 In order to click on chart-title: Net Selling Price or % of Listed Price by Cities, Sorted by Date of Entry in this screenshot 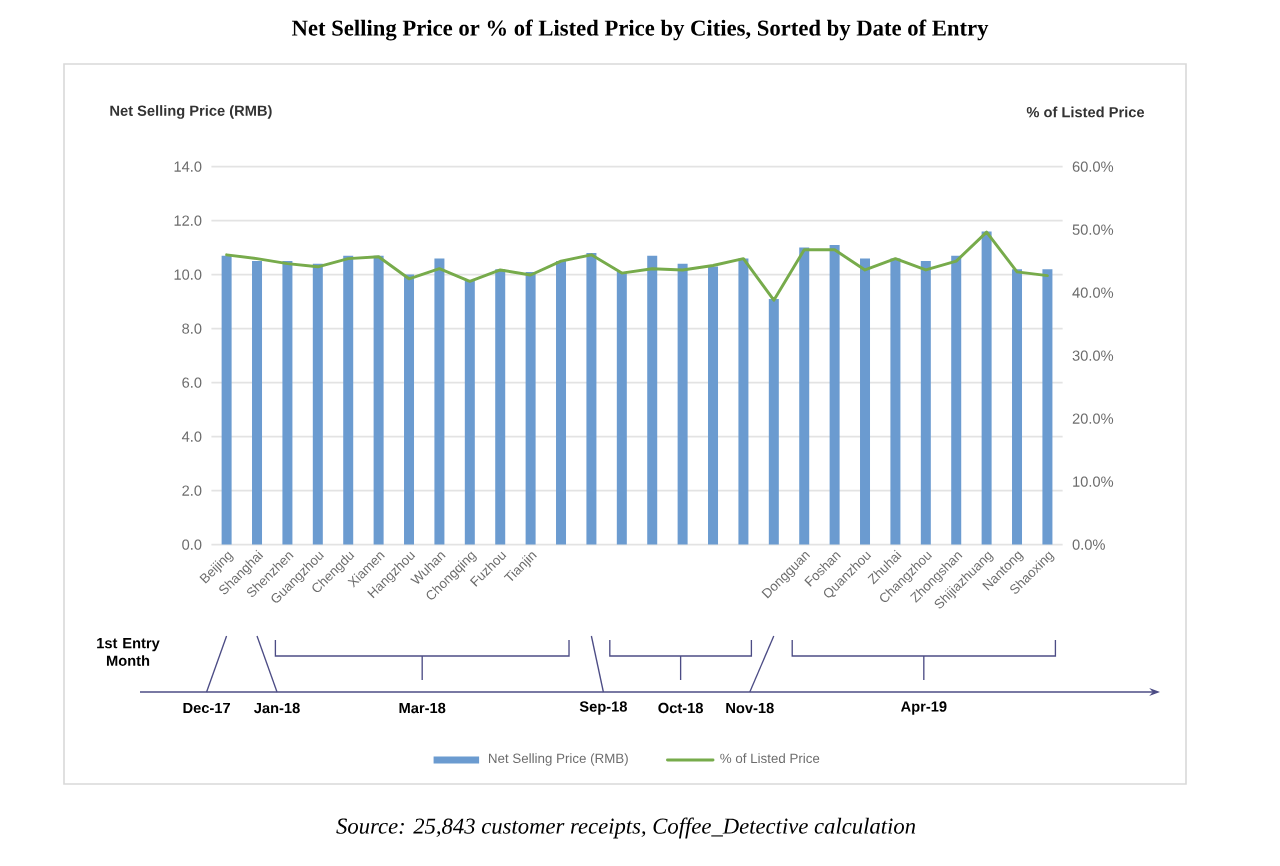, I will do `click(640, 30)`.